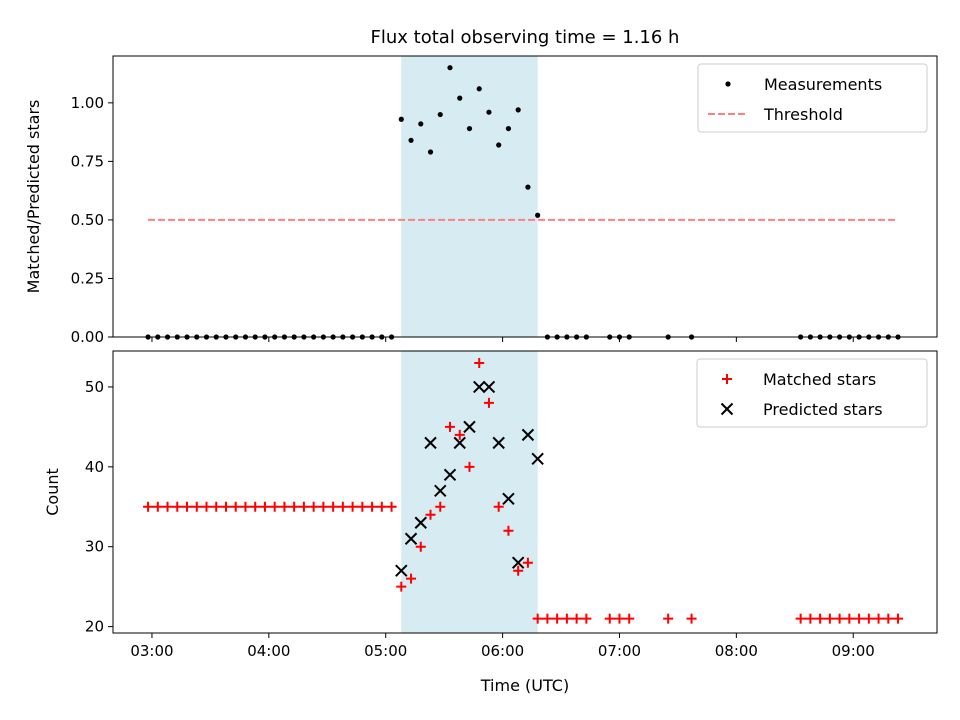 Image resolution: width=960 pixels, height=720 pixels. I want to click on legend-label: Threshold, so click(803, 114).